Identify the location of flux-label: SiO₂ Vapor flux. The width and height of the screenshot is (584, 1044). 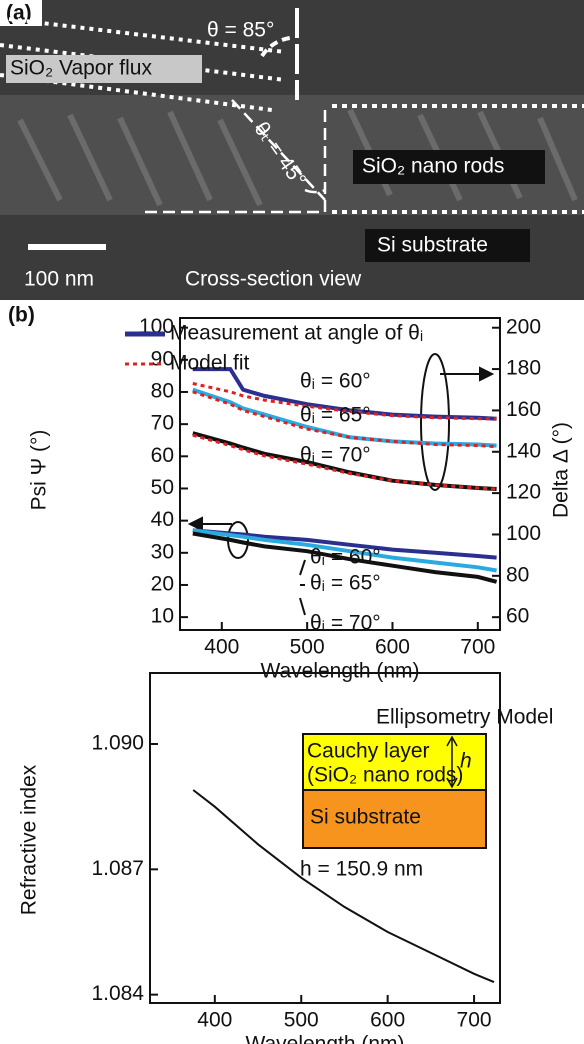
(81, 68).